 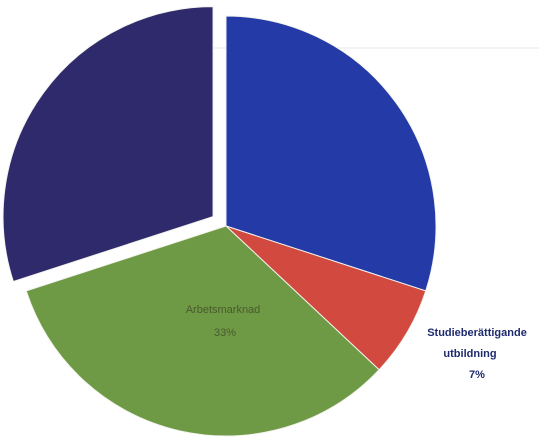 What do you see at coordinates (225, 333) in the screenshot?
I see `slice-value-arbetsmarknad: 33%` at bounding box center [225, 333].